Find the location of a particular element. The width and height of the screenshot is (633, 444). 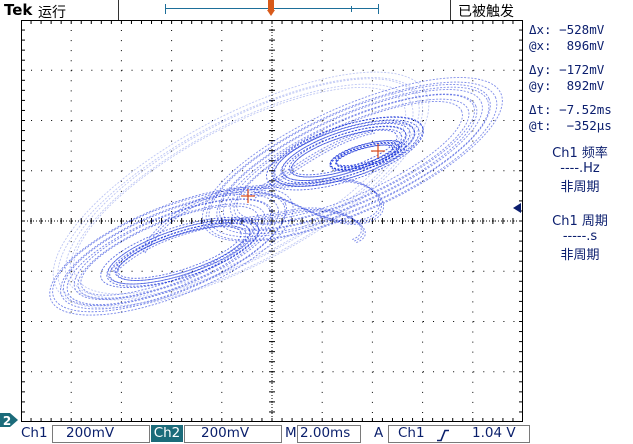

trigger-box is located at coordinates (459, 434).